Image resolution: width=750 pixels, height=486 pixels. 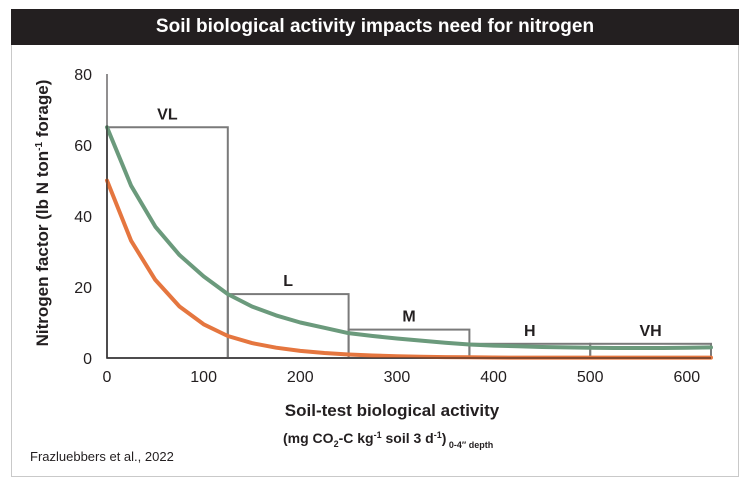 I want to click on y-tick-label: 80, so click(x=83, y=75).